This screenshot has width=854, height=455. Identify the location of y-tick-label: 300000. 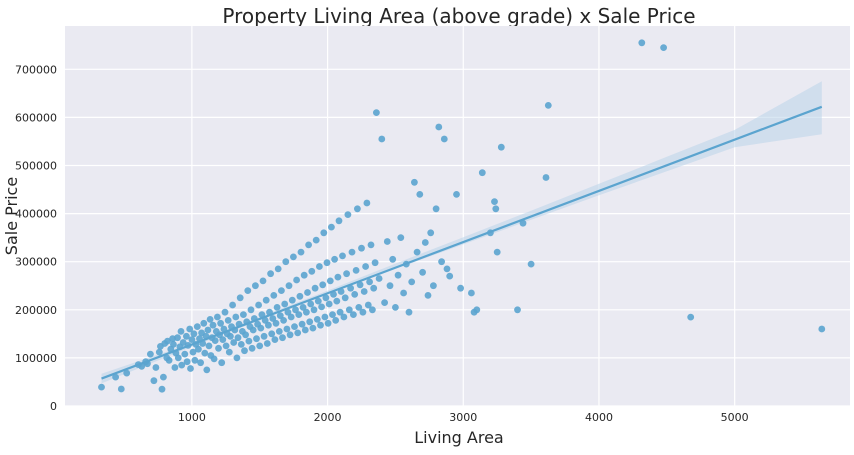
(36, 262).